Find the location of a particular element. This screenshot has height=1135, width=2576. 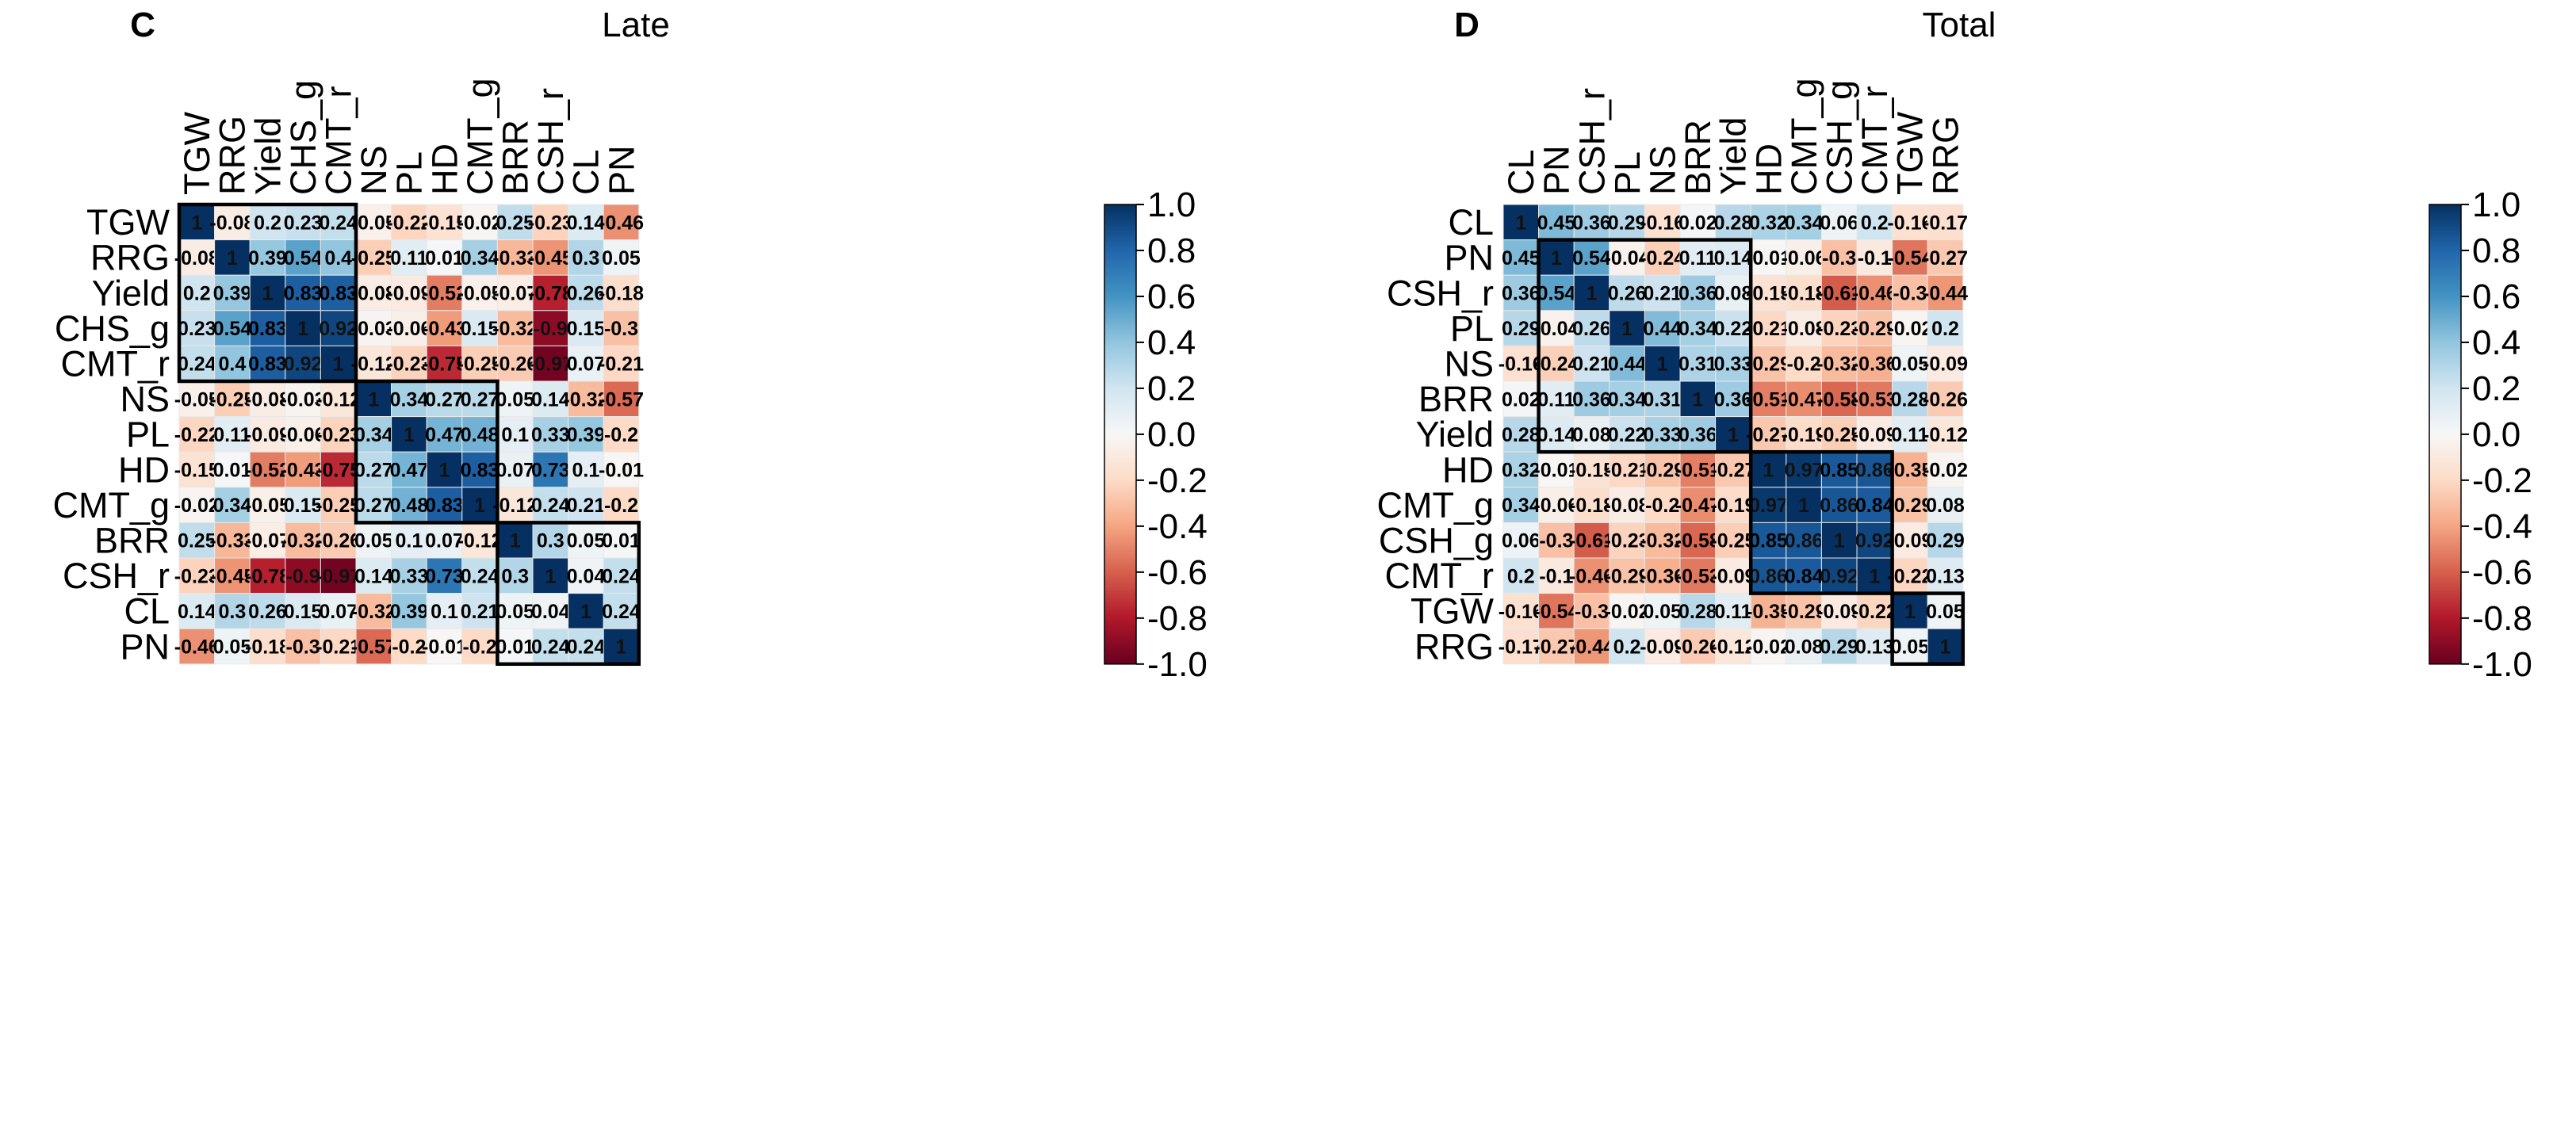

cell-value: 0.07 is located at coordinates (586, 364).